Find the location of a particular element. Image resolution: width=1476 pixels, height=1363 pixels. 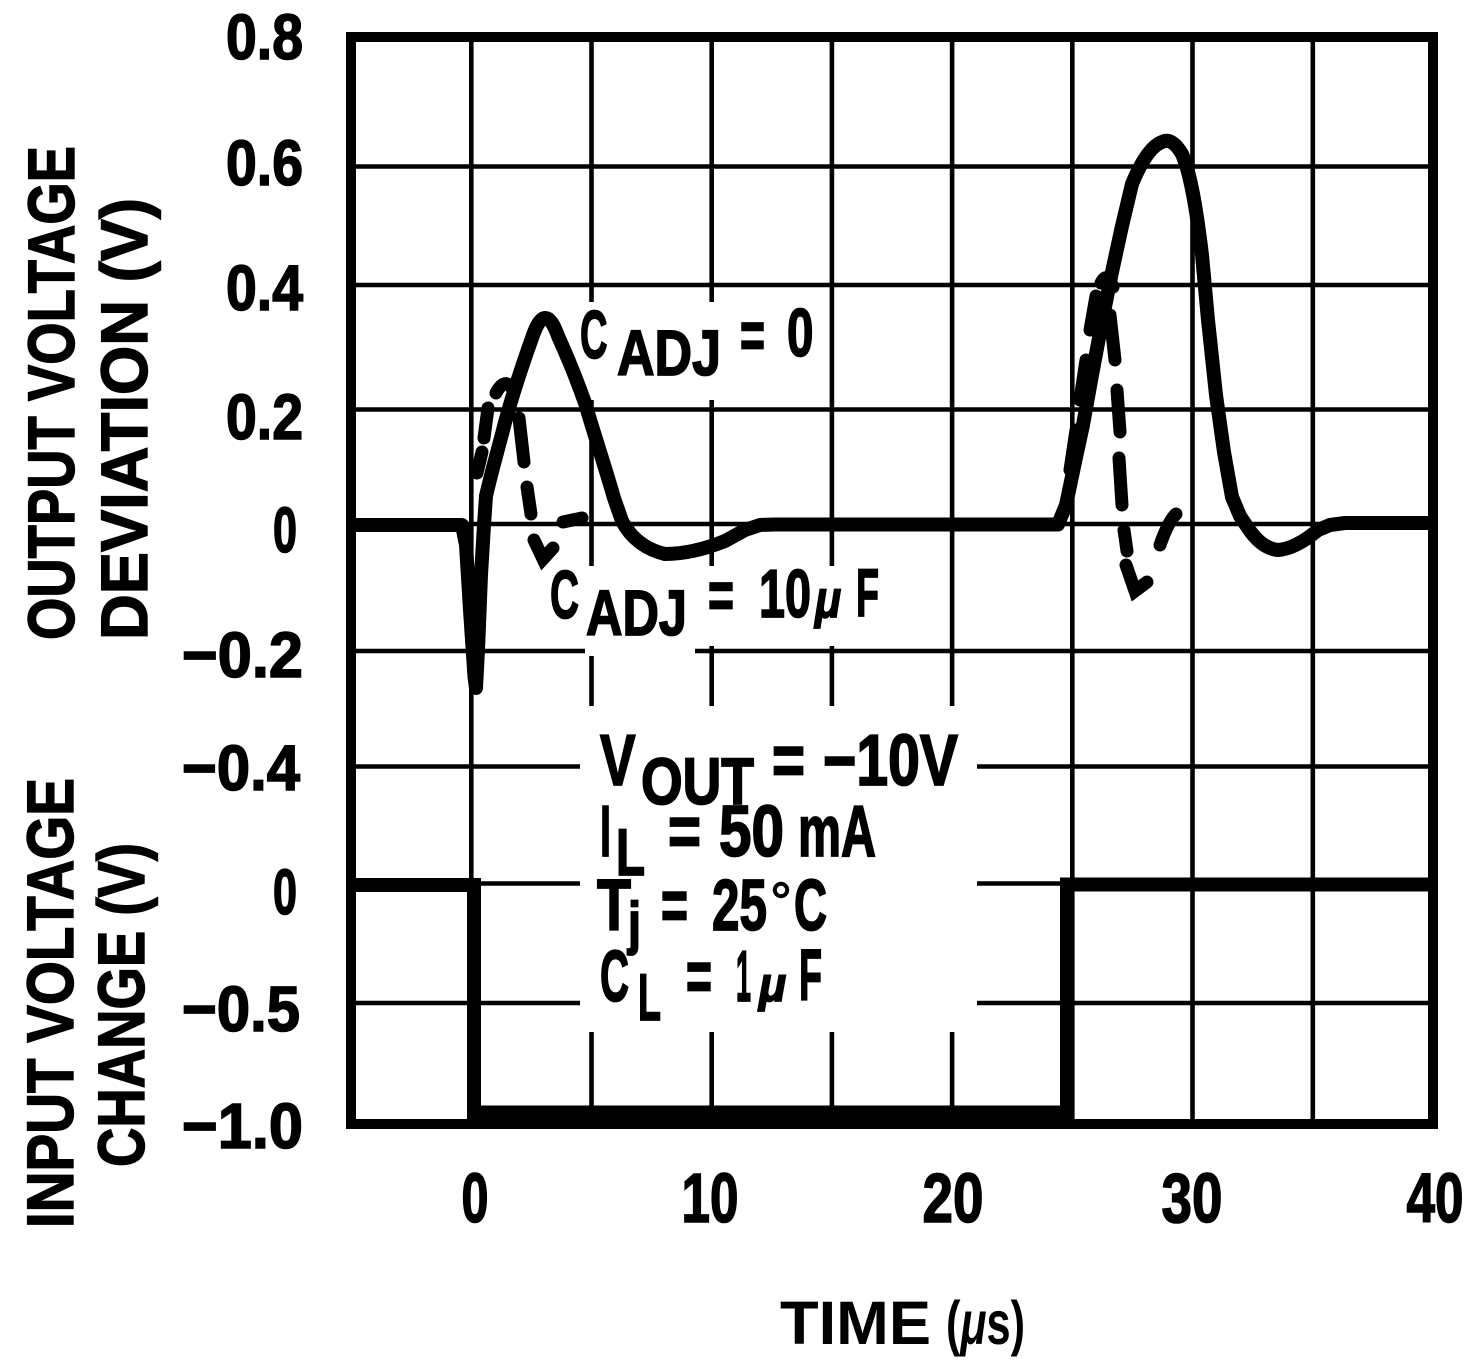

svg-text: 0.8 is located at coordinates (264, 37).